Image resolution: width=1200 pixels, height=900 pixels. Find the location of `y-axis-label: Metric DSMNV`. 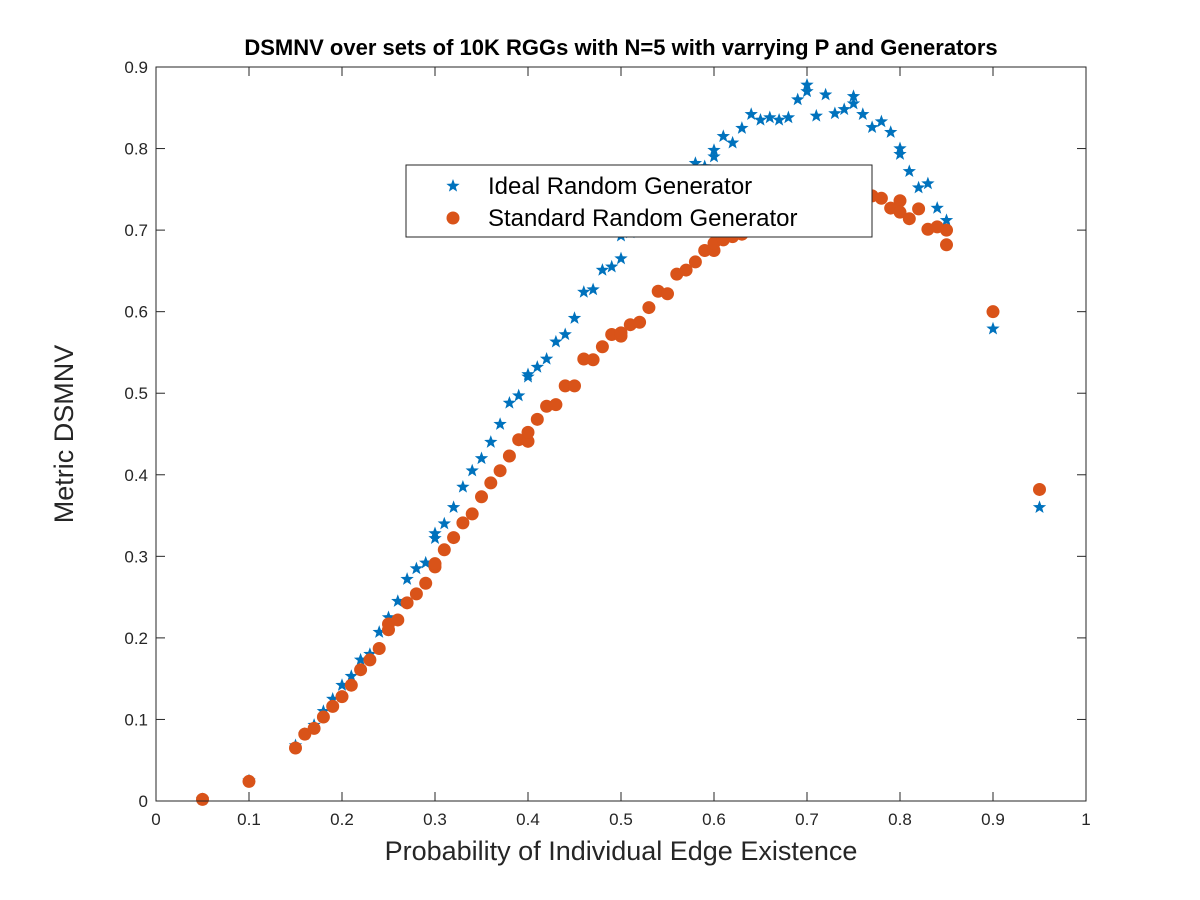

y-axis-label: Metric DSMNV is located at coordinates (64, 434).